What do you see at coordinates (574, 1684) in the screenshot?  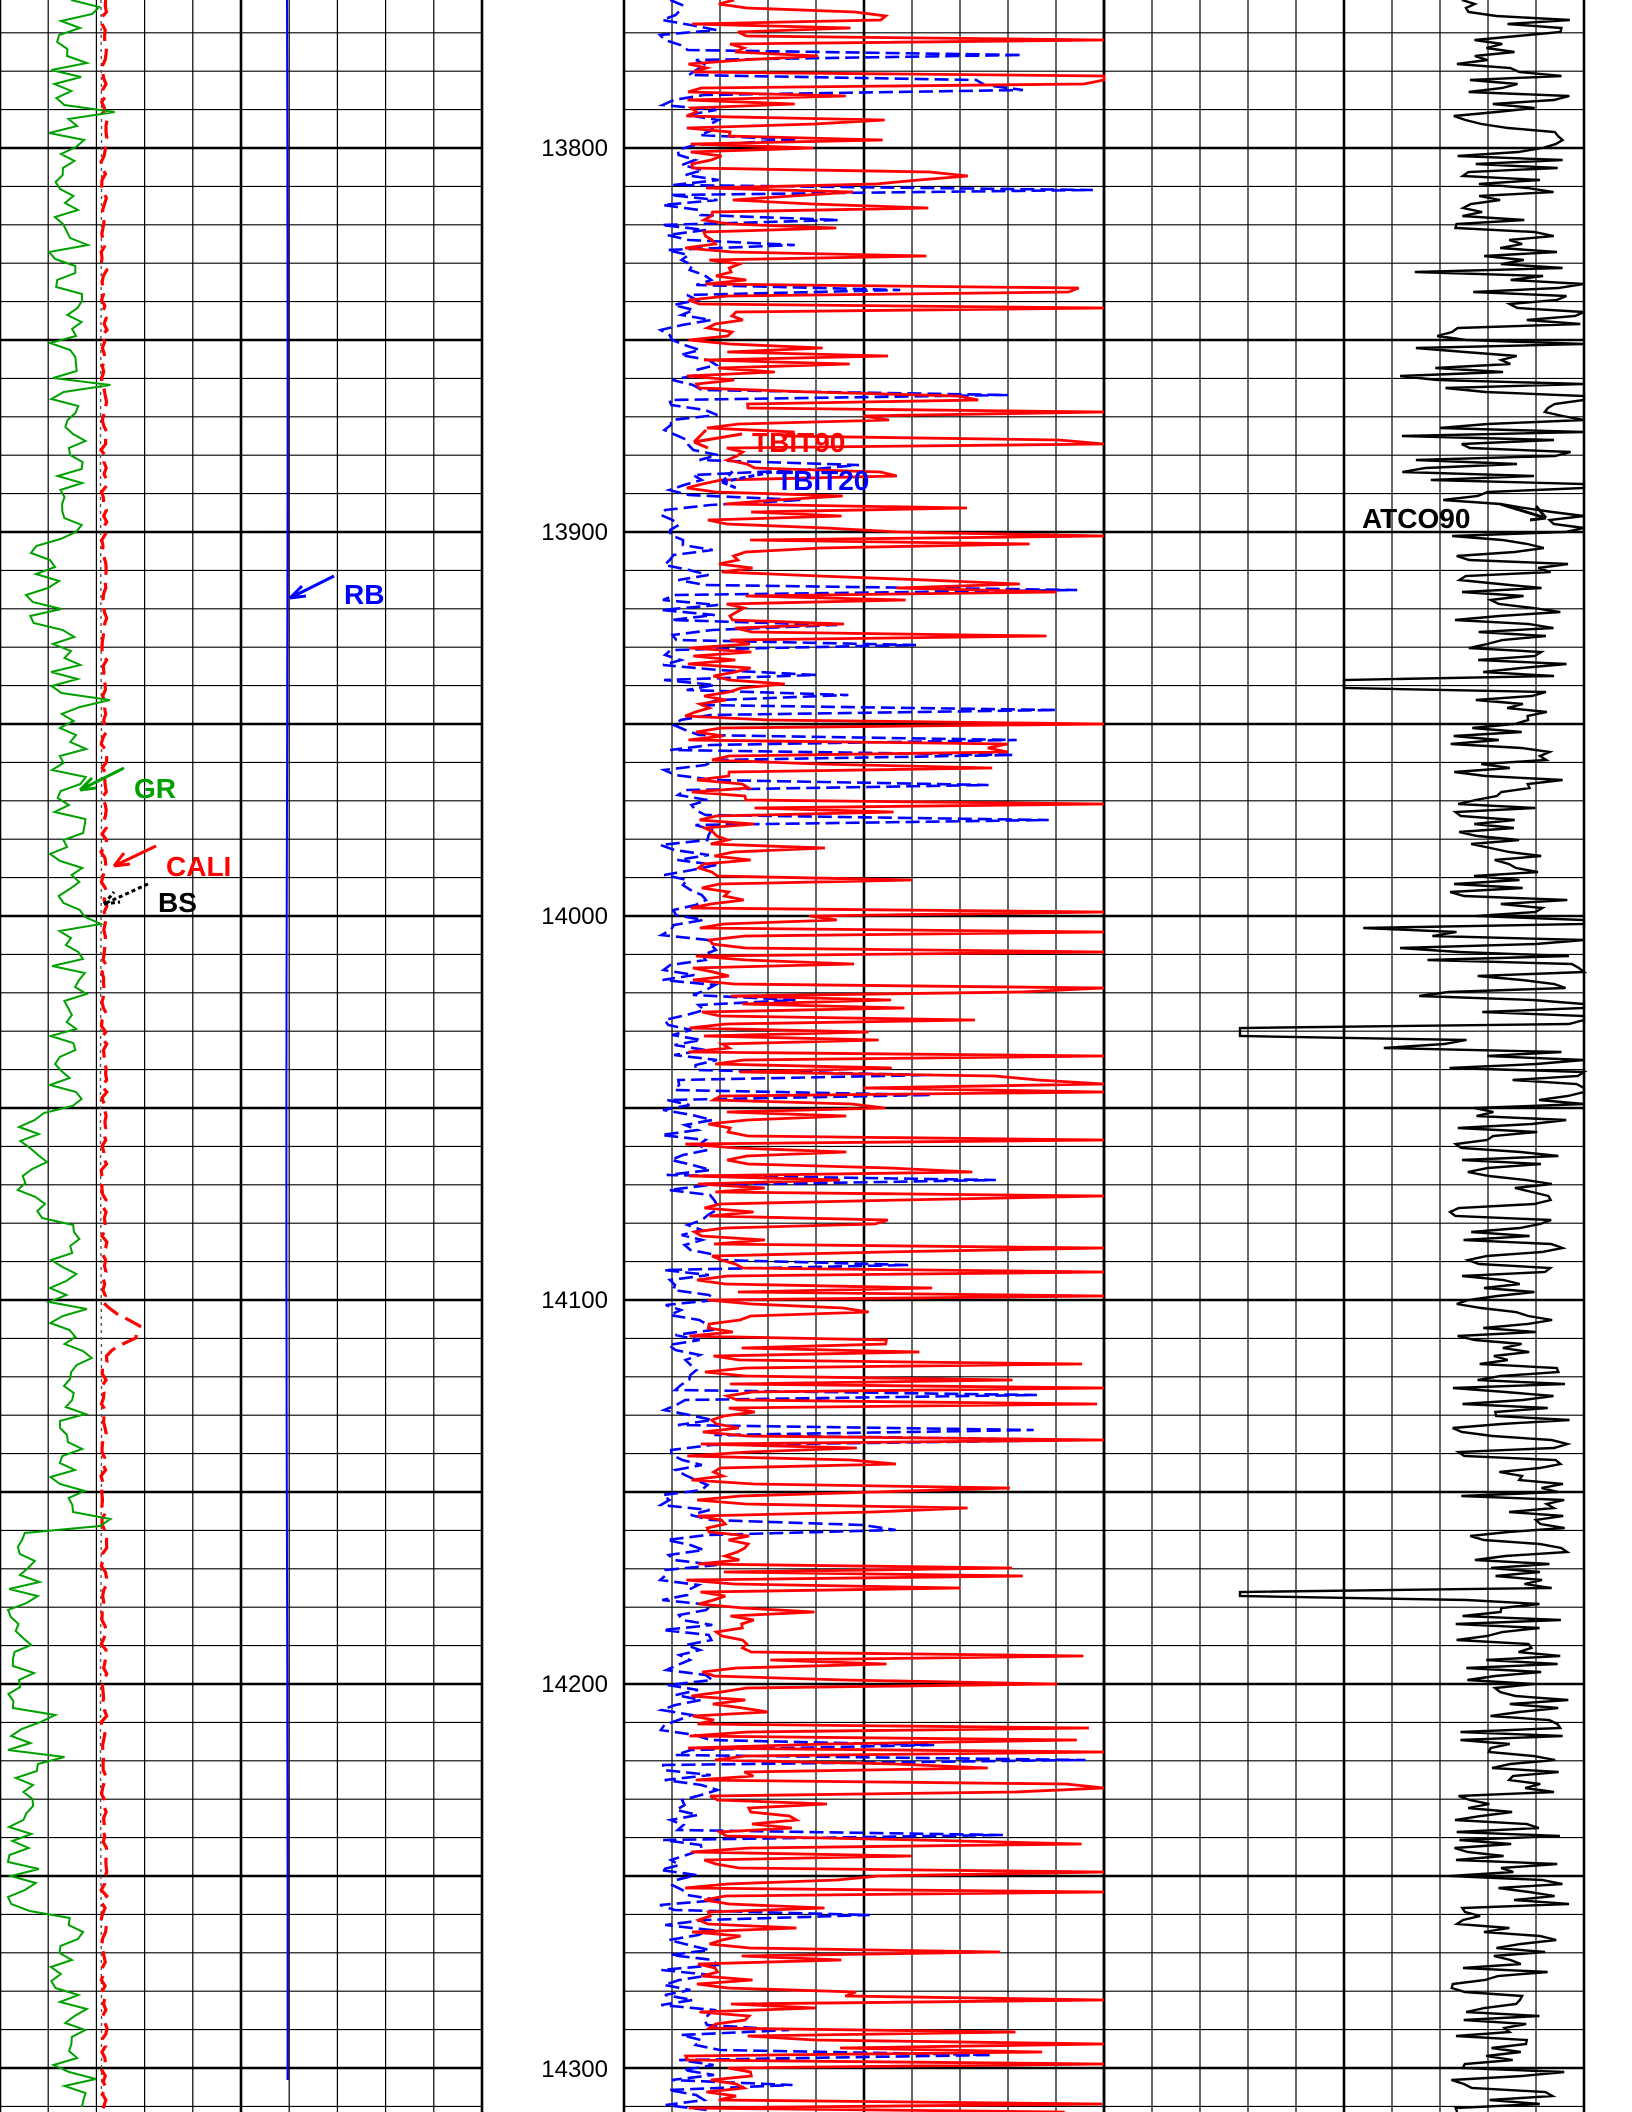 I see `depth-tick-label: 14200` at bounding box center [574, 1684].